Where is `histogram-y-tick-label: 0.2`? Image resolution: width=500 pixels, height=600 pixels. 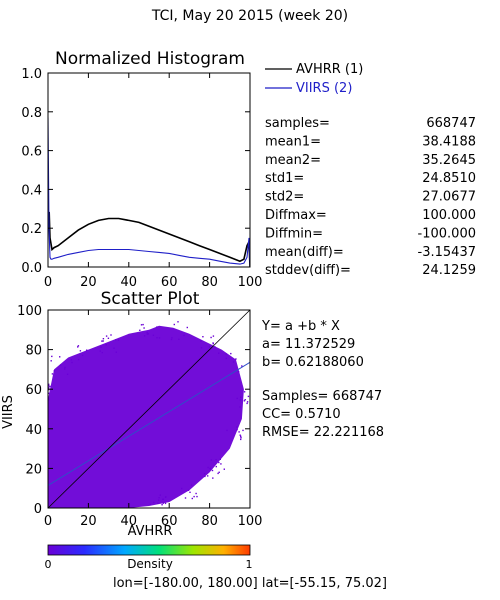
histogram-y-tick-label: 0.2 is located at coordinates (31, 229).